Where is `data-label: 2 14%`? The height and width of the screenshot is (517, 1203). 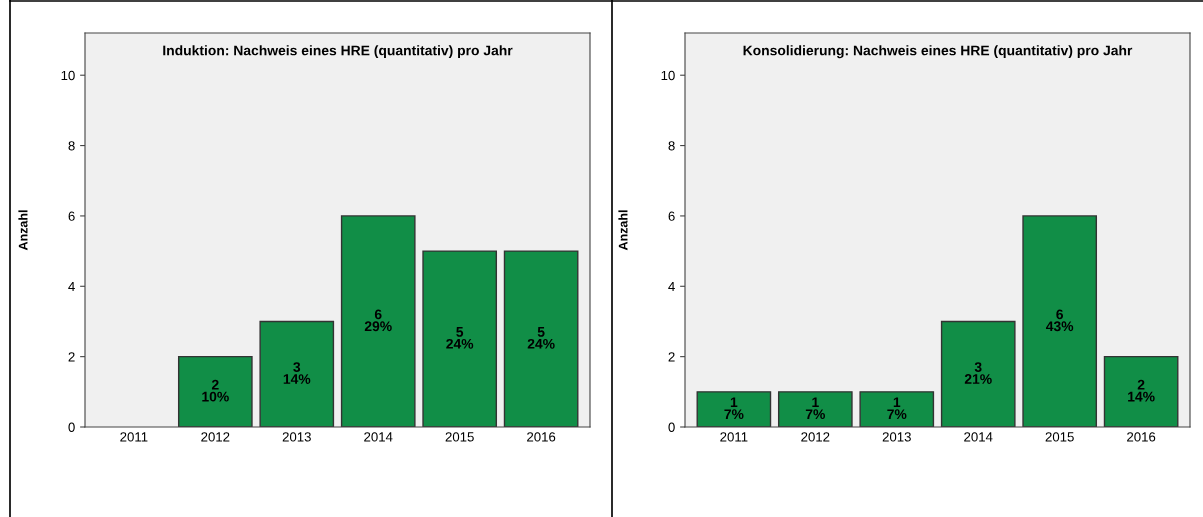
data-label: 2 14% is located at coordinates (1141, 390).